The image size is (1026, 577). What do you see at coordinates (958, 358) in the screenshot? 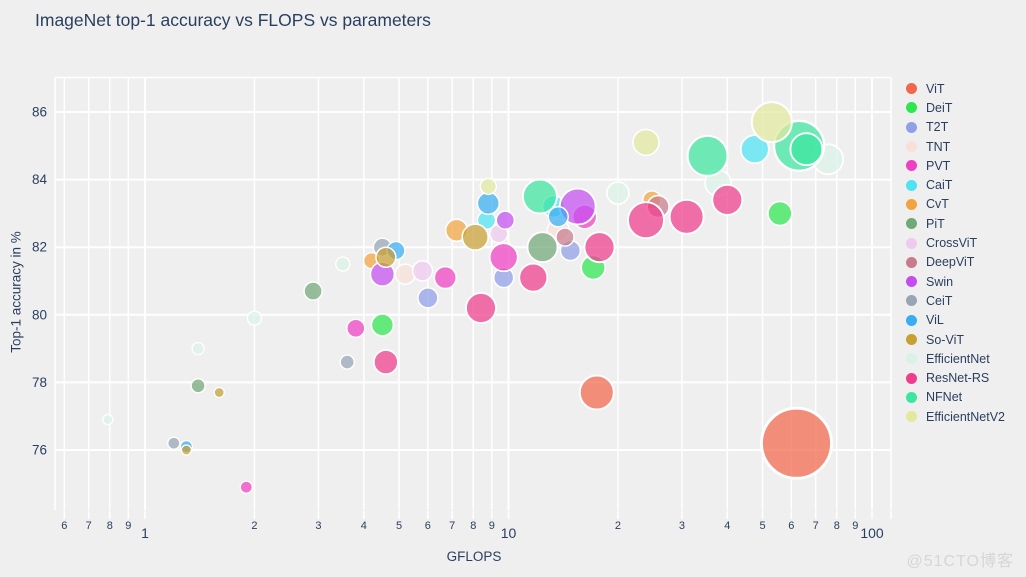
I see `legend-label: EfficientNet` at bounding box center [958, 358].